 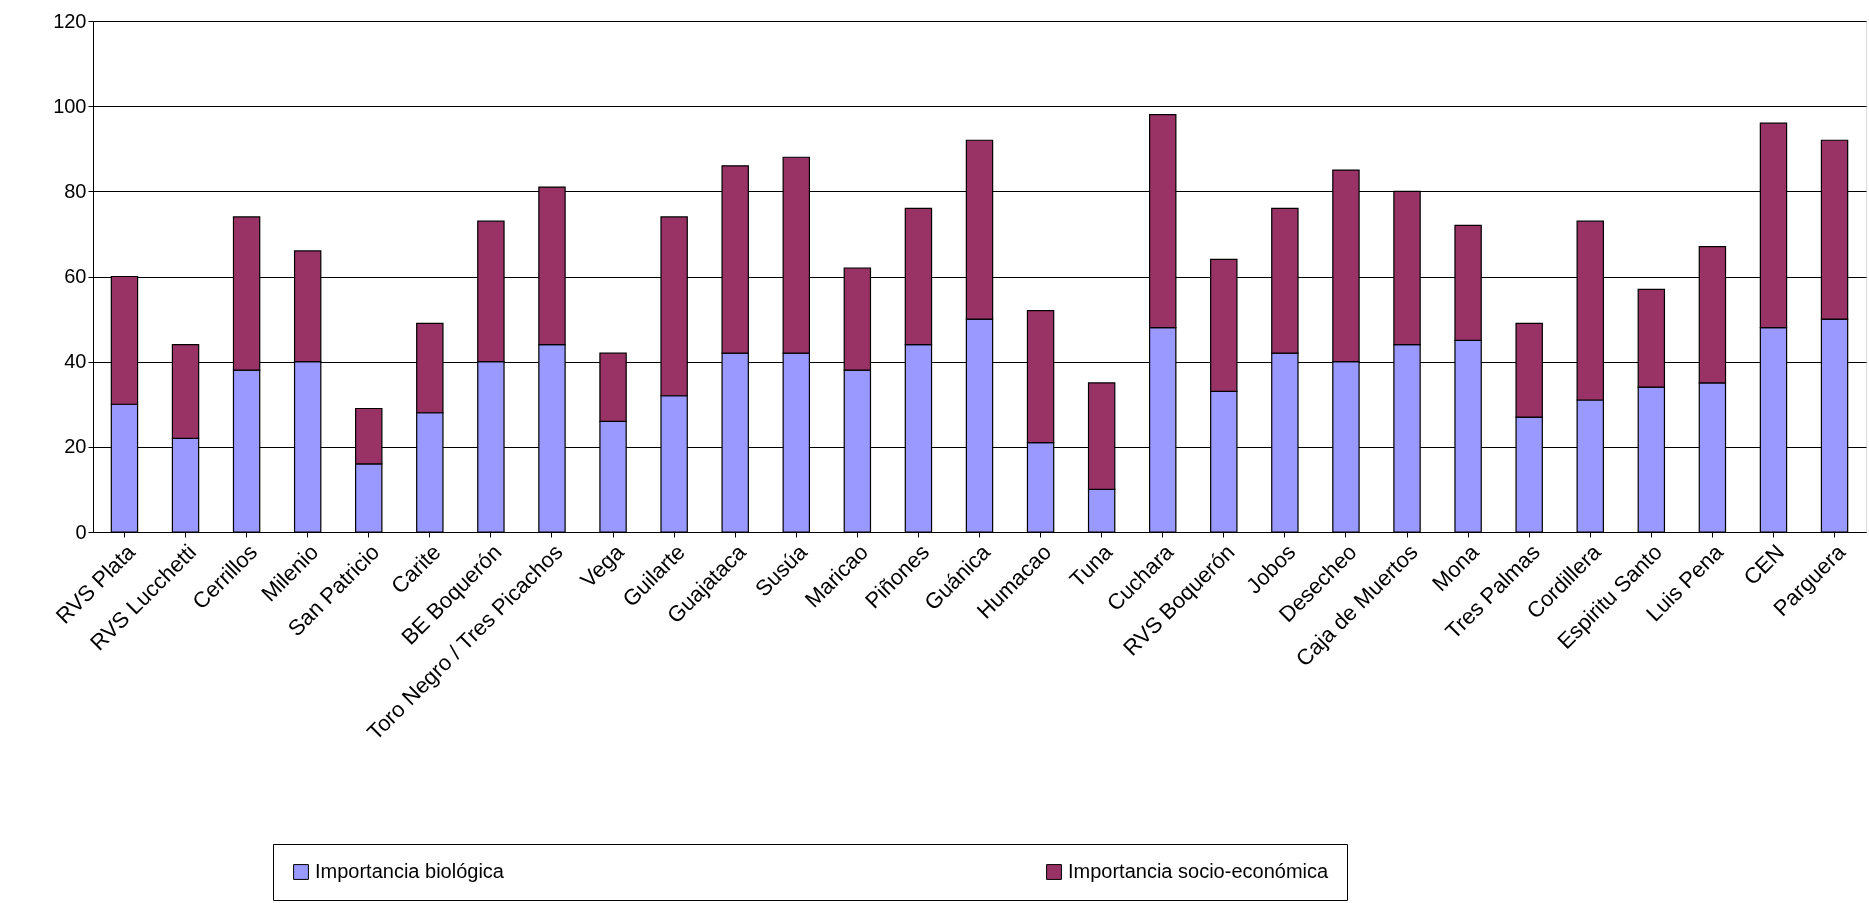 What do you see at coordinates (75, 276) in the screenshot?
I see `y-tick-label: 60` at bounding box center [75, 276].